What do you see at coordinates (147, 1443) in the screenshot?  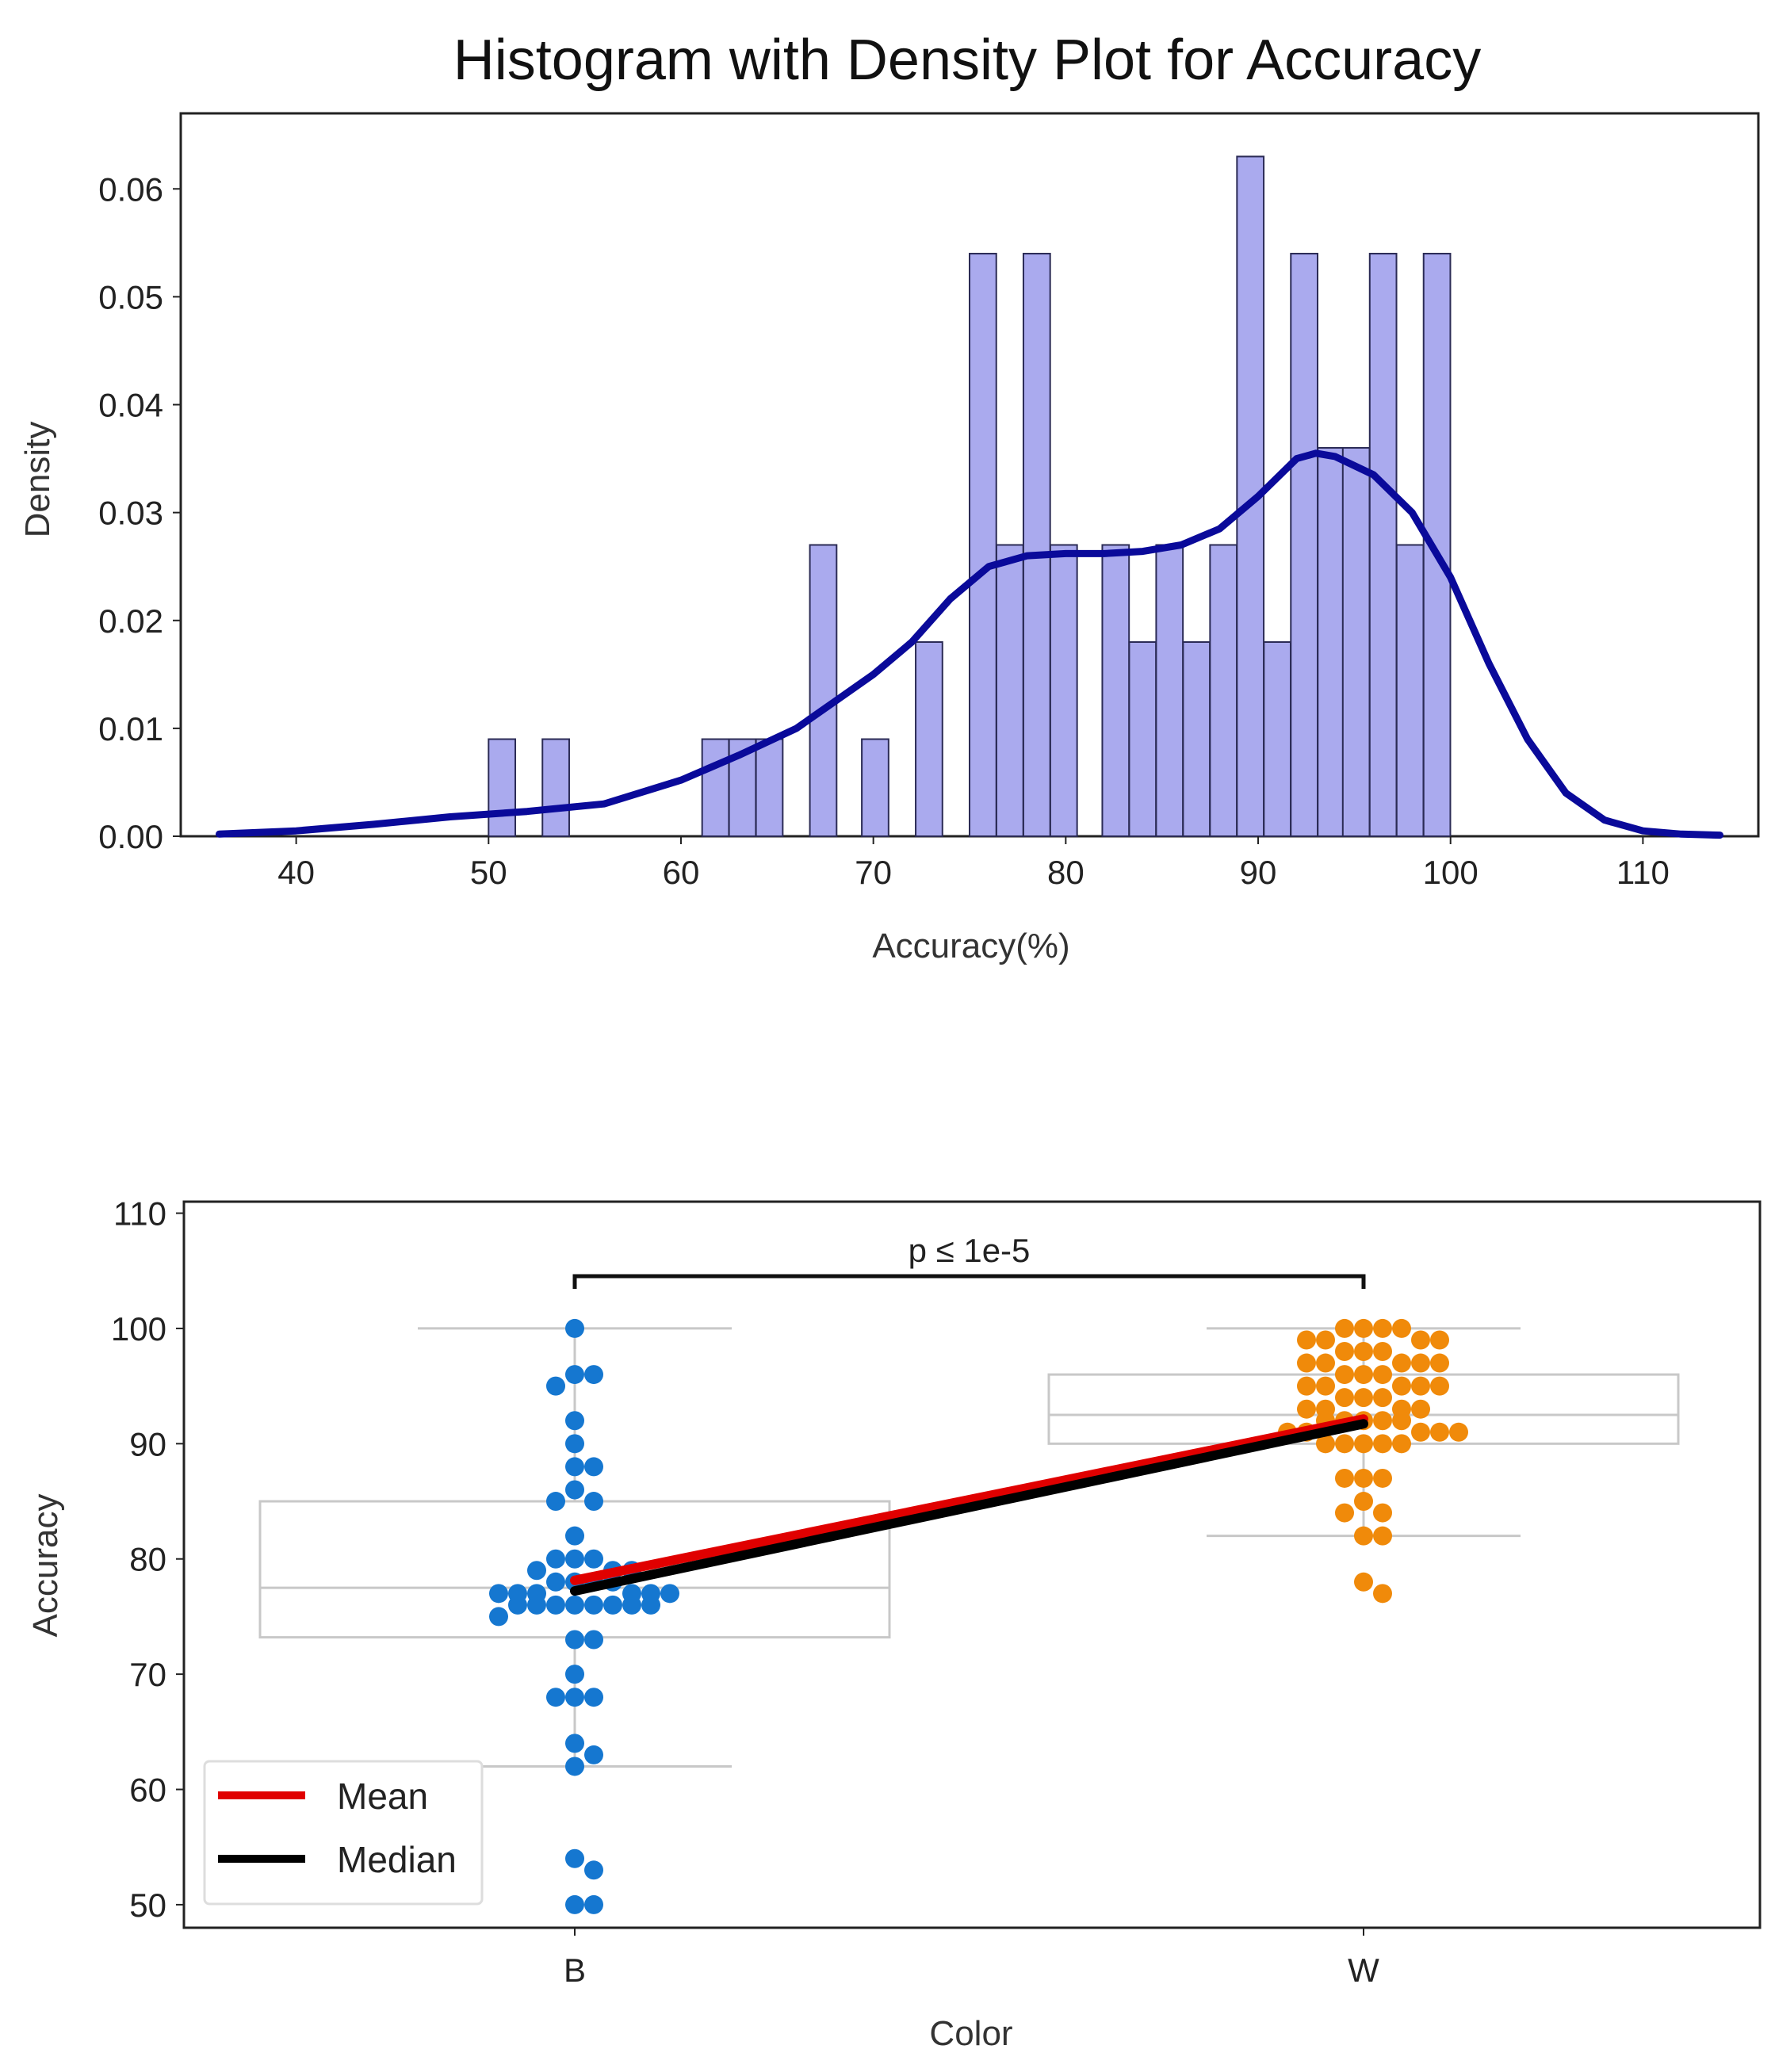 I see `box-y-tick-label: 90` at bounding box center [147, 1443].